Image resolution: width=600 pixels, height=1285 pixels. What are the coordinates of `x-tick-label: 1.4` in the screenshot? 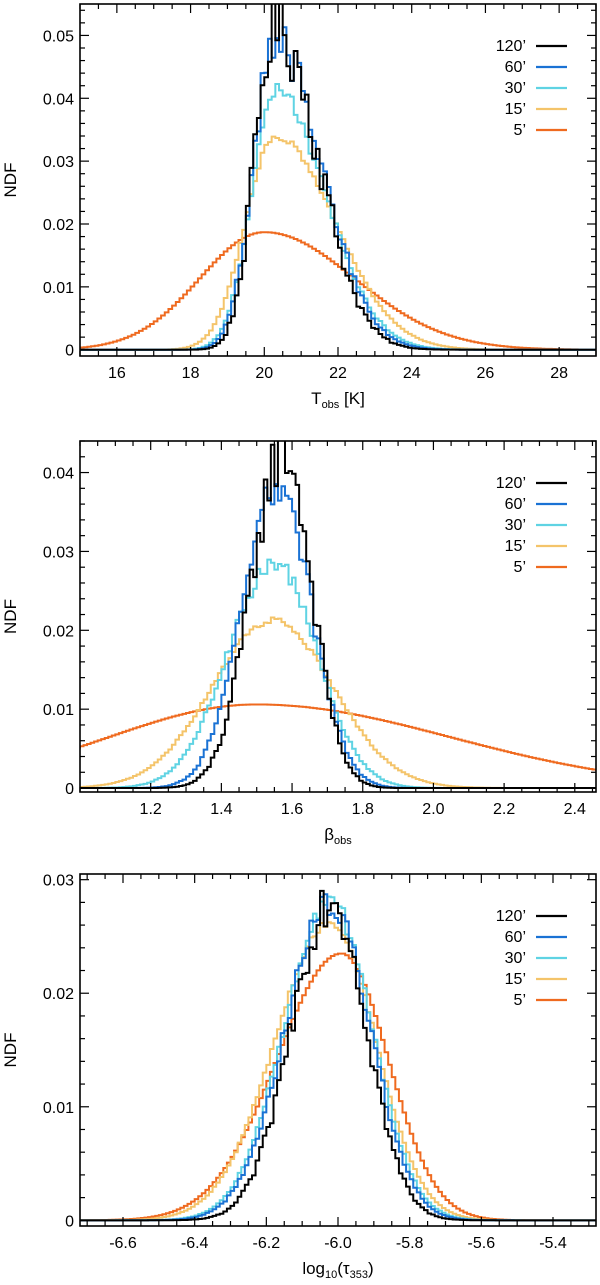 It's located at (221, 809).